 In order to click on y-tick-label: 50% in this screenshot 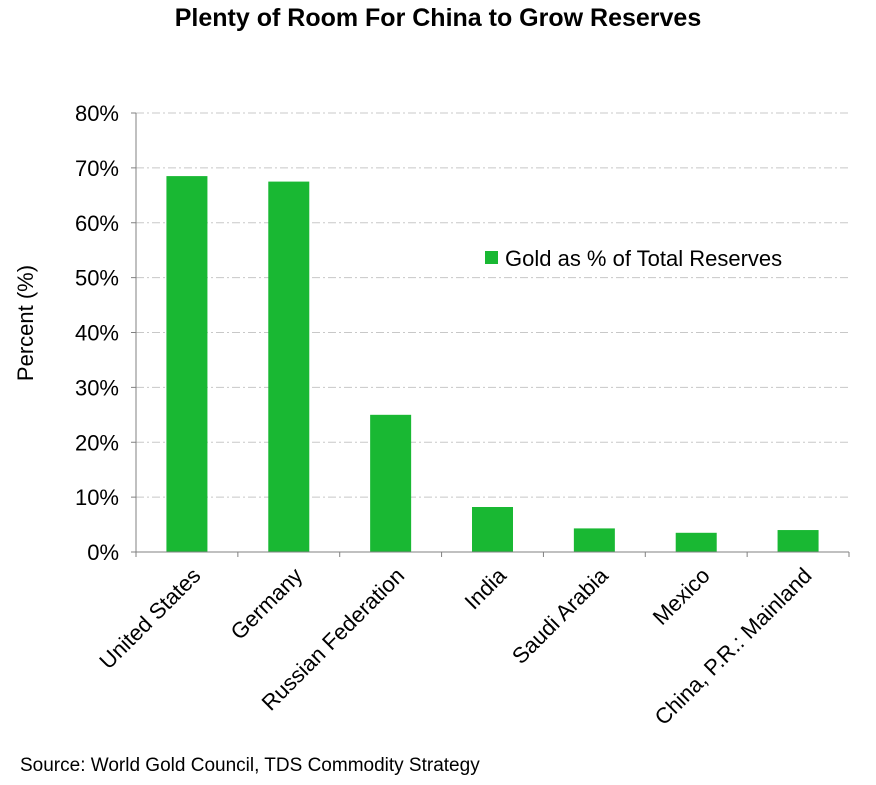, I will do `click(97, 278)`.